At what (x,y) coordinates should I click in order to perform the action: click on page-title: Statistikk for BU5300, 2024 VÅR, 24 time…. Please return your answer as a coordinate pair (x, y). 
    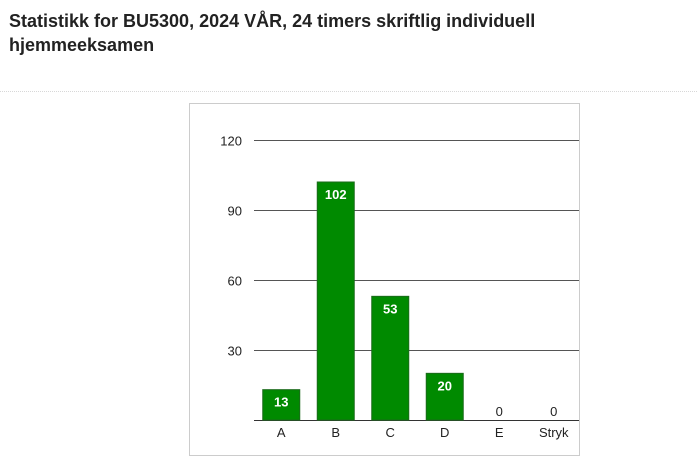
    Looking at the image, I should click on (272, 33).